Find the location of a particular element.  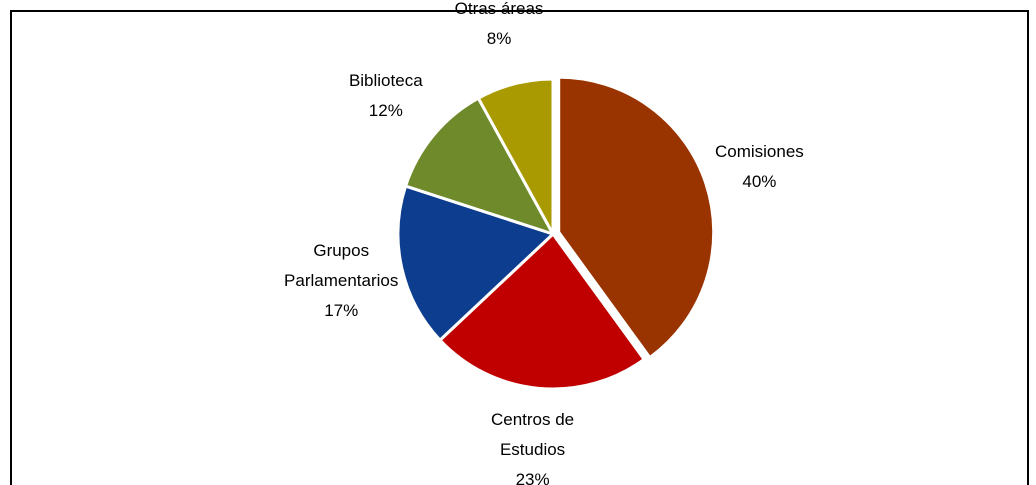

category-label: Comisiones is located at coordinates (759, 151).